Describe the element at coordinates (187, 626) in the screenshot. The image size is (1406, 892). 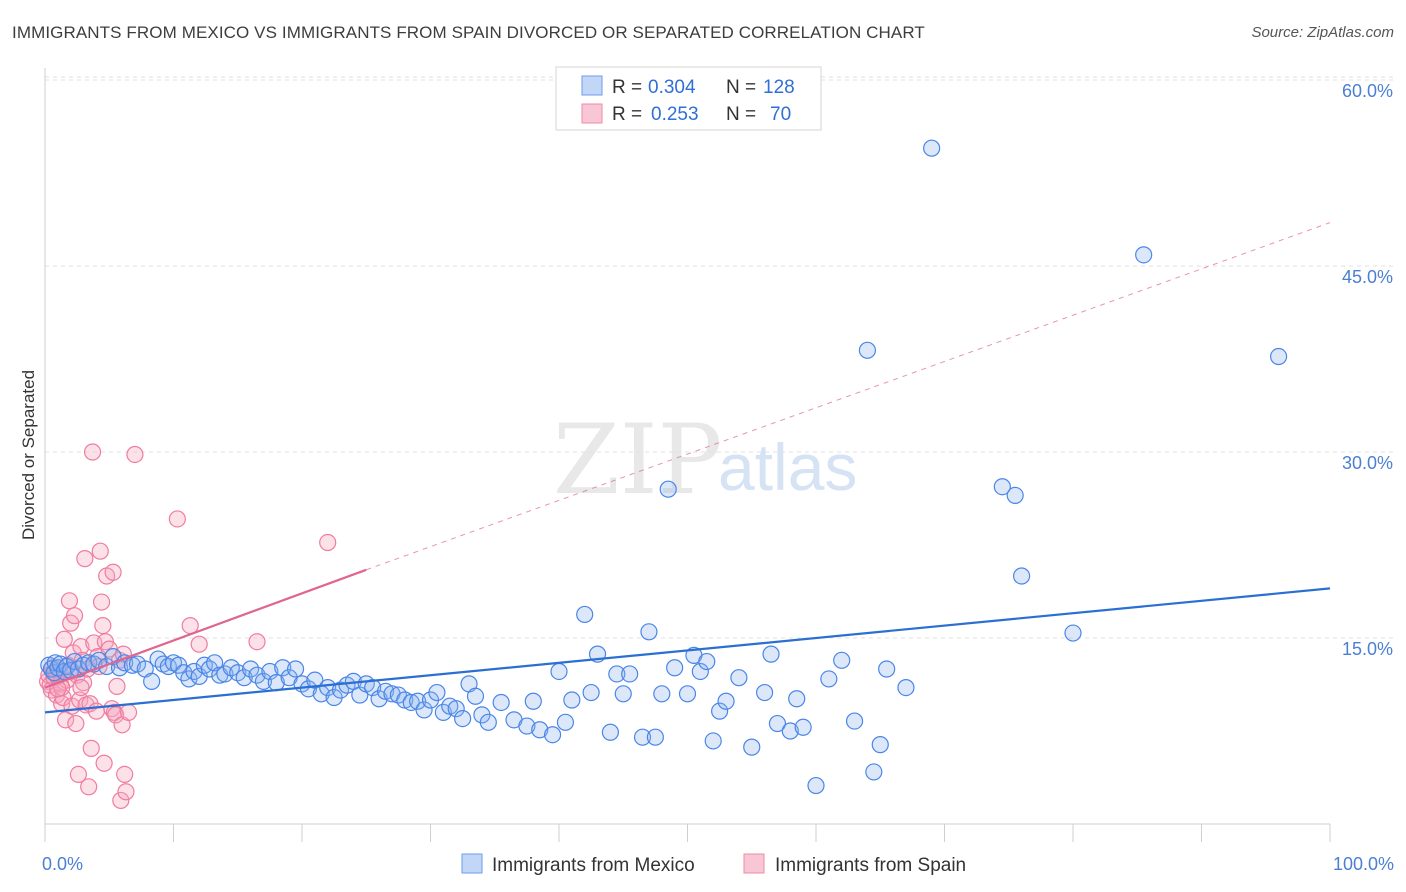
I see `spain-points` at that location.